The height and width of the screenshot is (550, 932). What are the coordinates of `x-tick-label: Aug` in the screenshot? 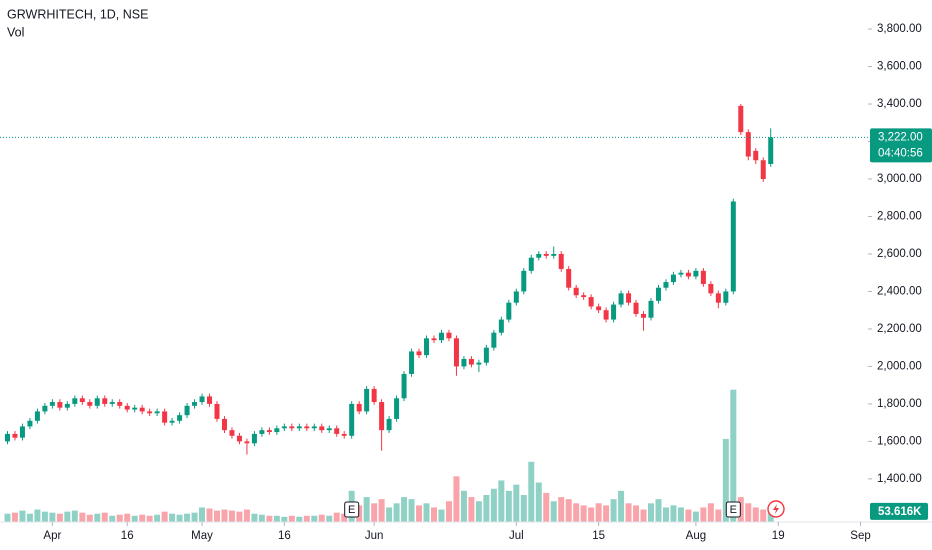 It's located at (696, 536).